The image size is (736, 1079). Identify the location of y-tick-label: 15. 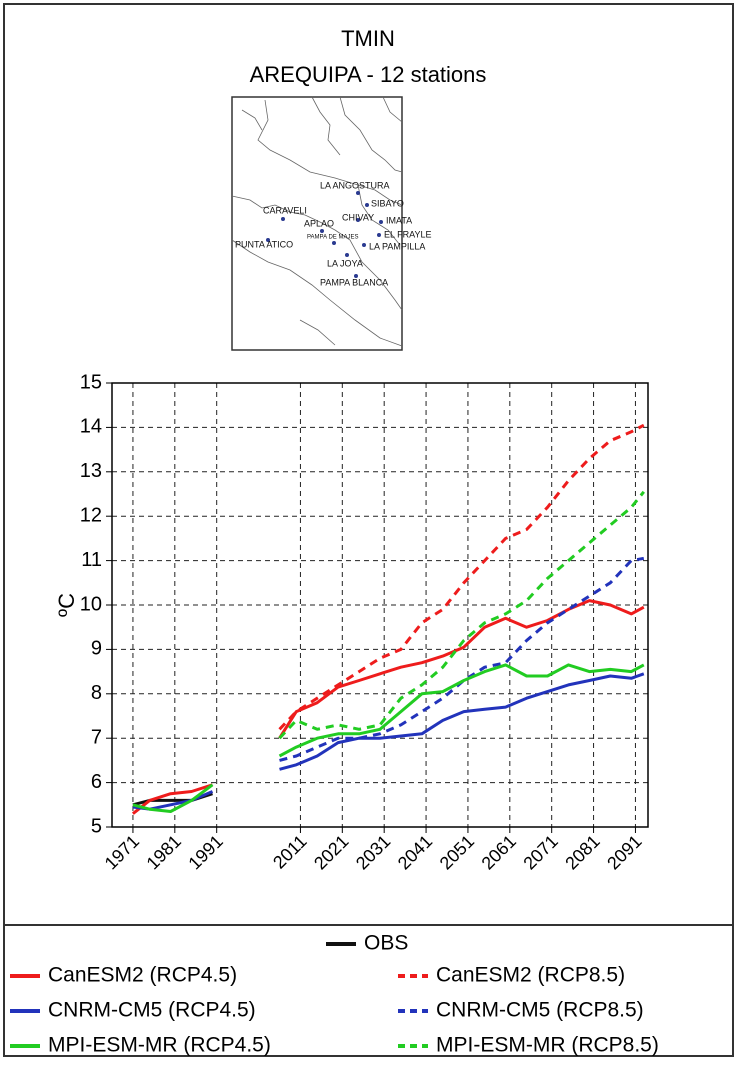
(91, 382).